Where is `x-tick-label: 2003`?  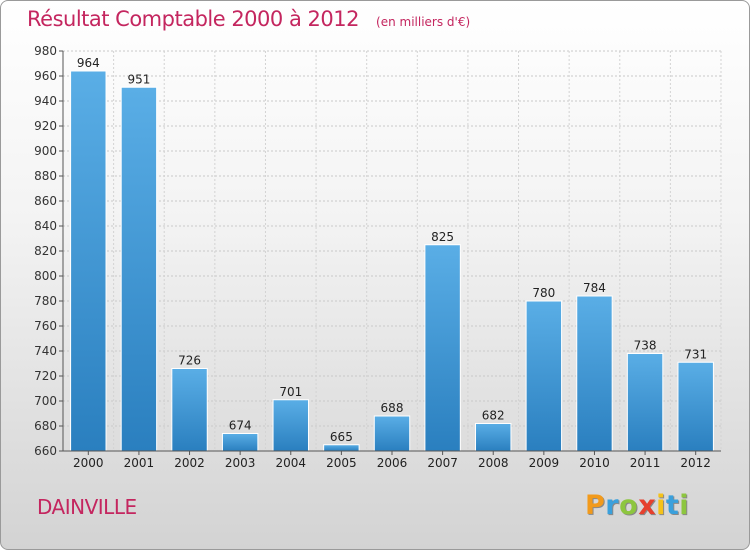
x-tick-label: 2003 is located at coordinates (240, 463).